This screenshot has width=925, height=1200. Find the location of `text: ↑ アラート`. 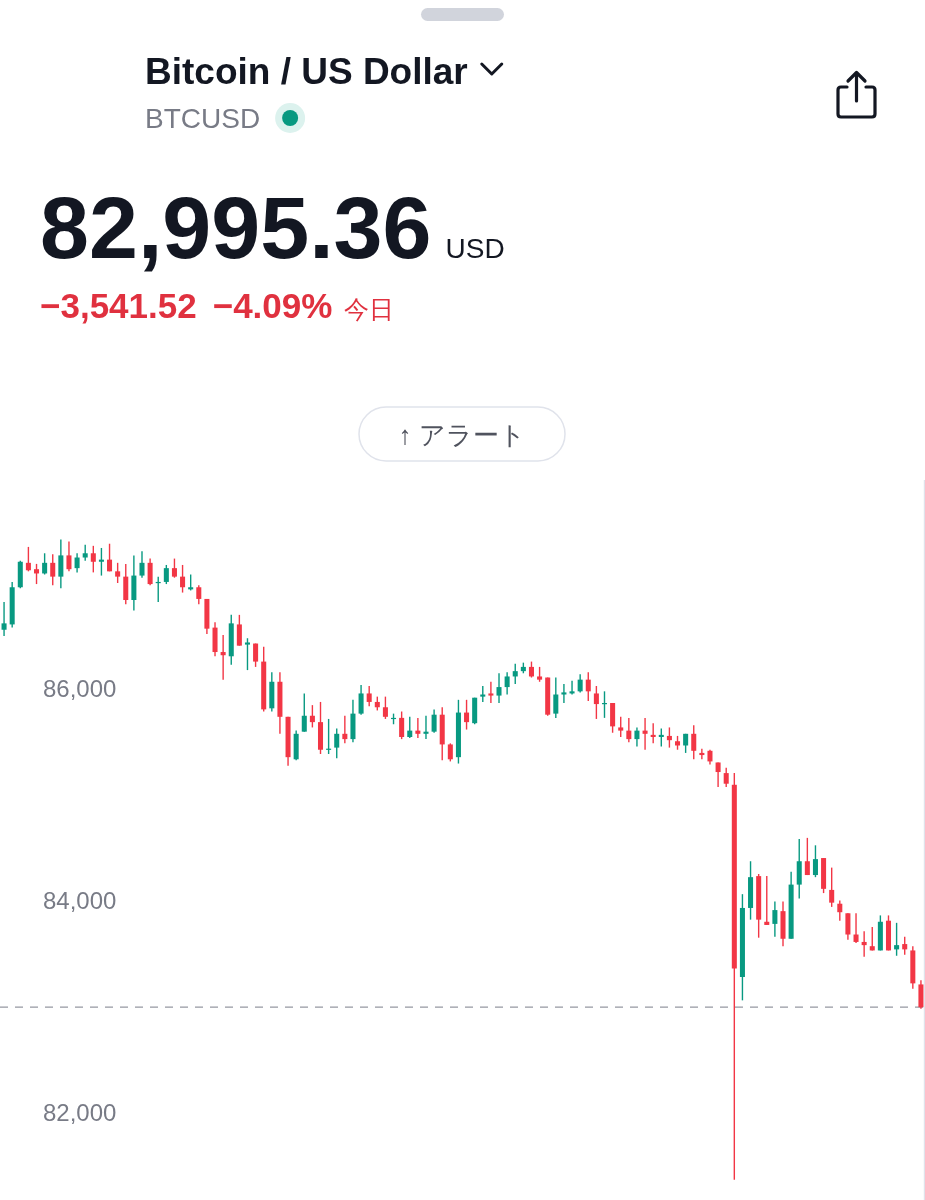

text: ↑ アラート is located at coordinates (462, 435).